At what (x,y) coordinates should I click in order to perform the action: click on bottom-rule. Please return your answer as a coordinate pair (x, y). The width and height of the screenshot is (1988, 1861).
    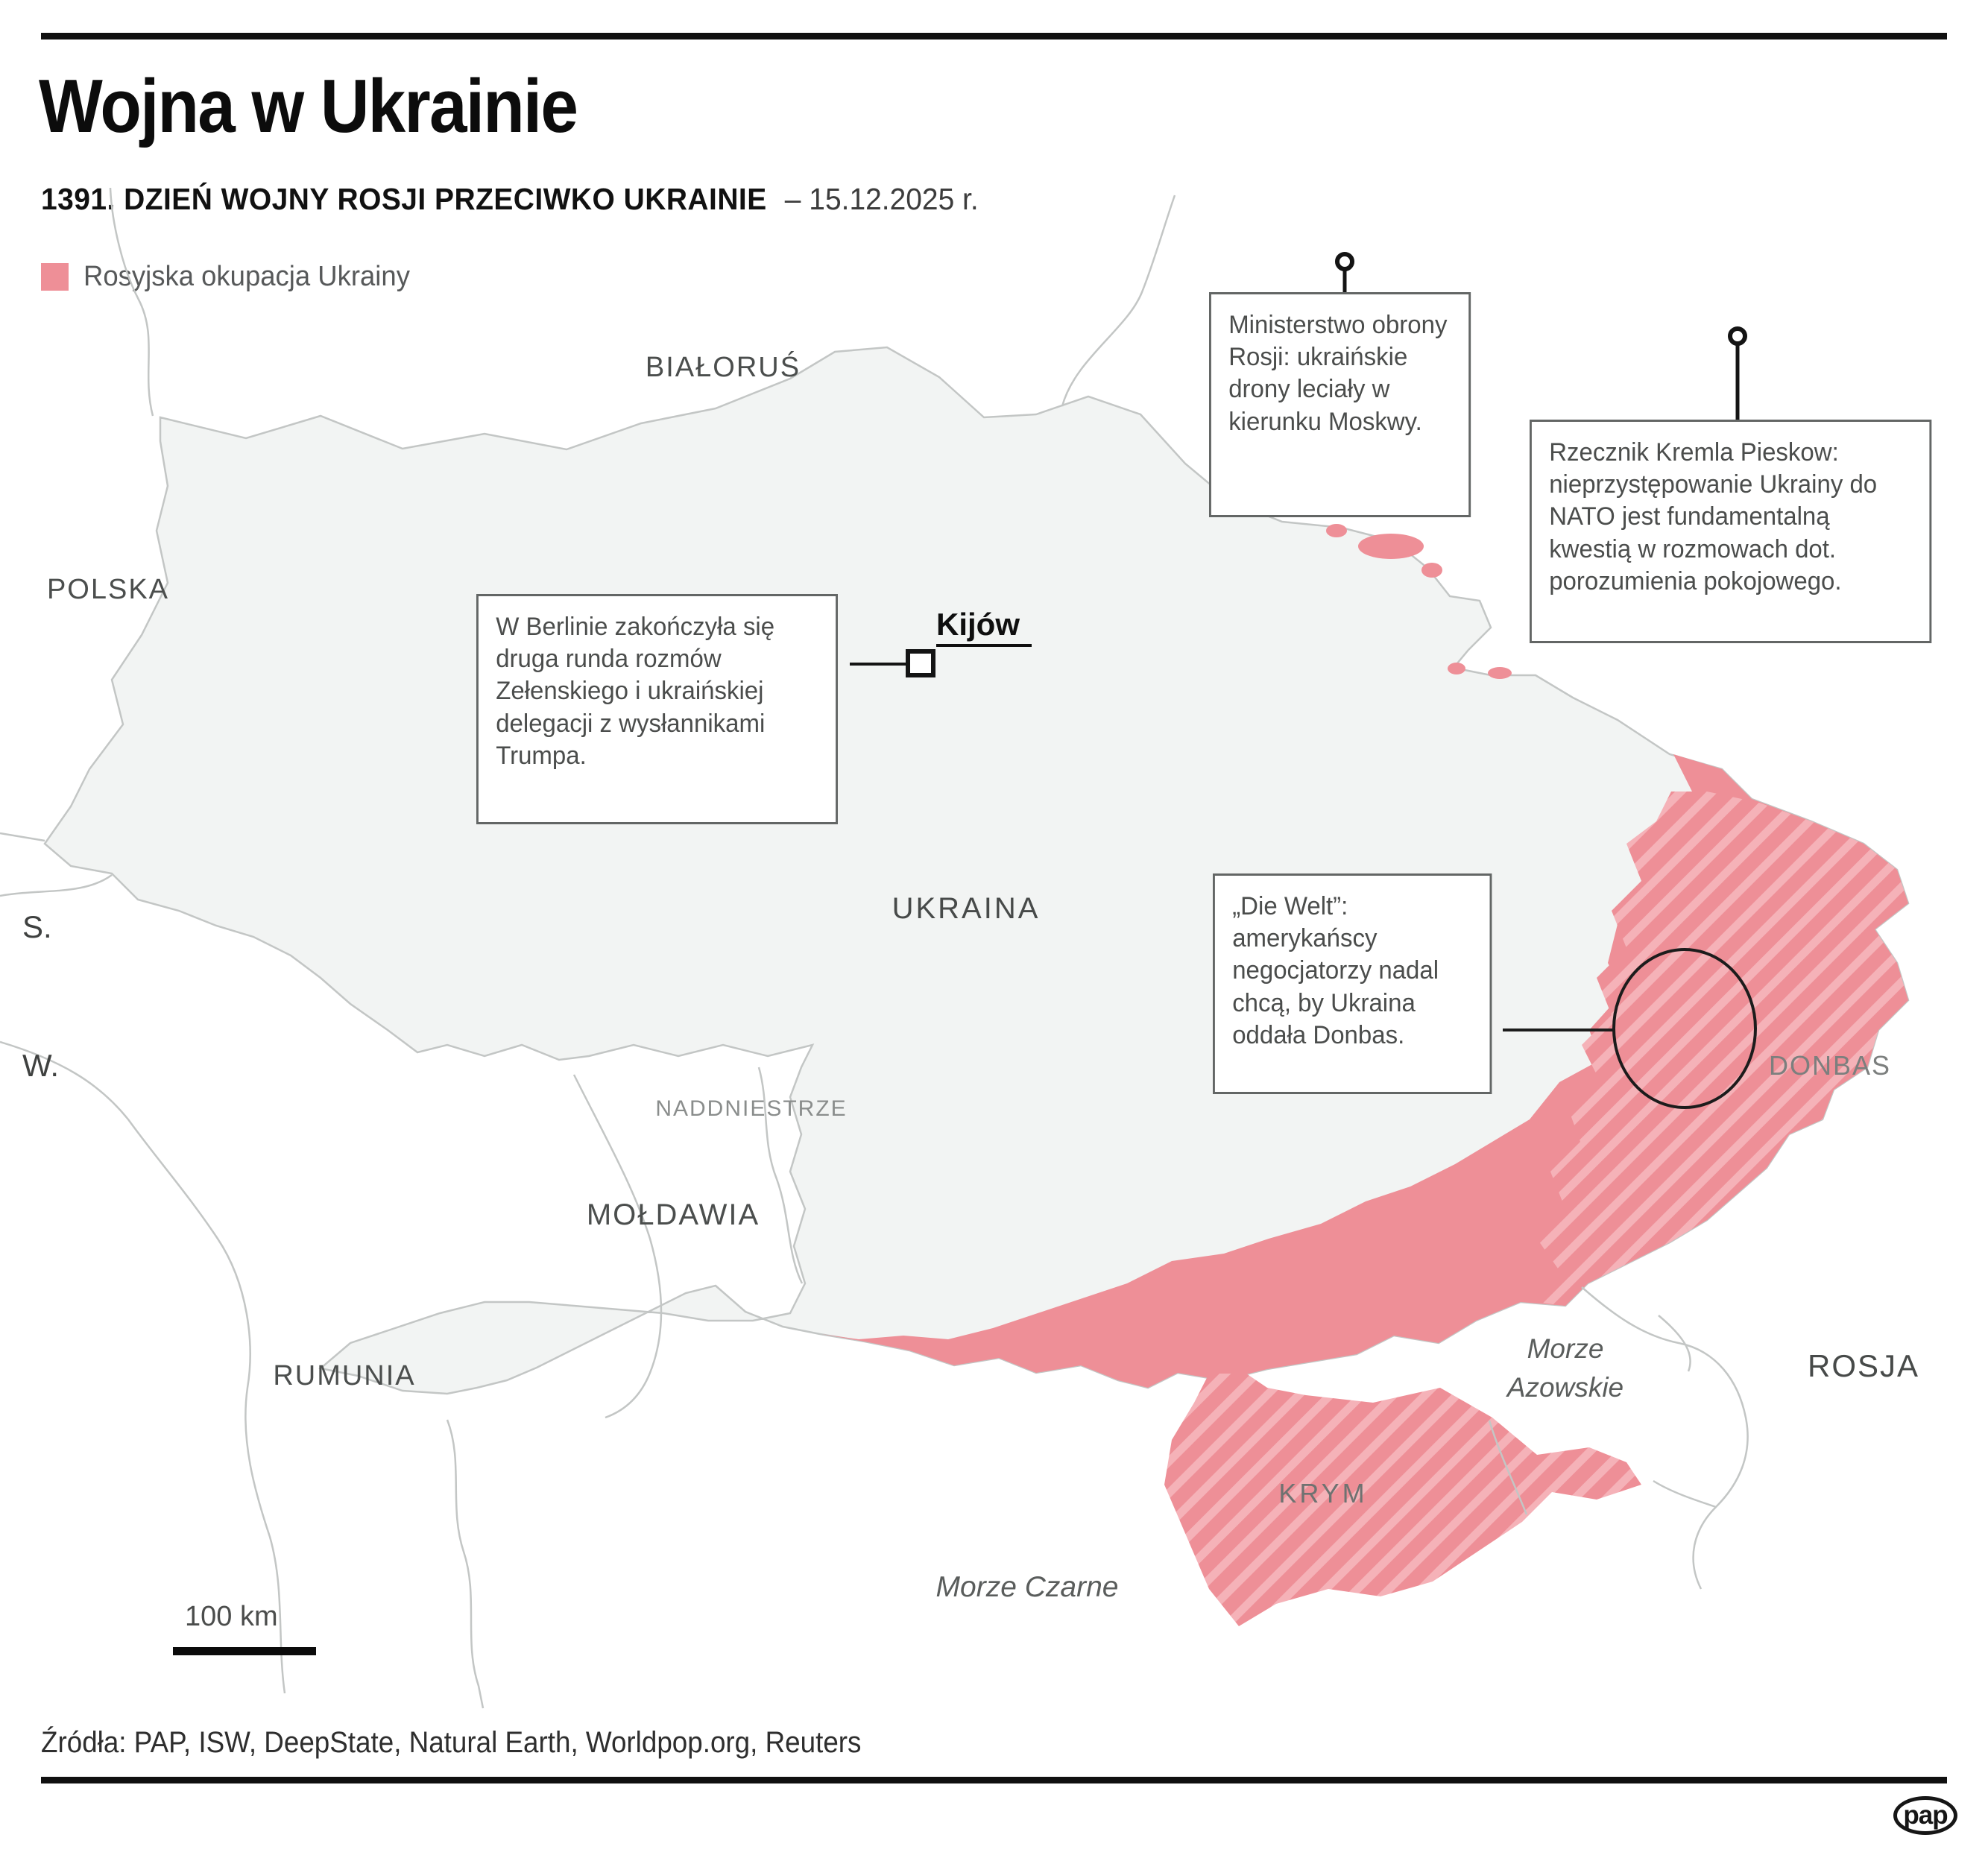
    Looking at the image, I should click on (994, 1780).